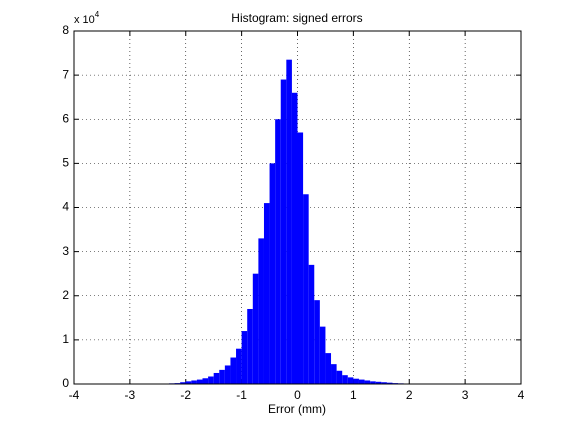 This screenshot has width=576, height=432. Describe the element at coordinates (297, 395) in the screenshot. I see `x-tick-label: 0` at that location.